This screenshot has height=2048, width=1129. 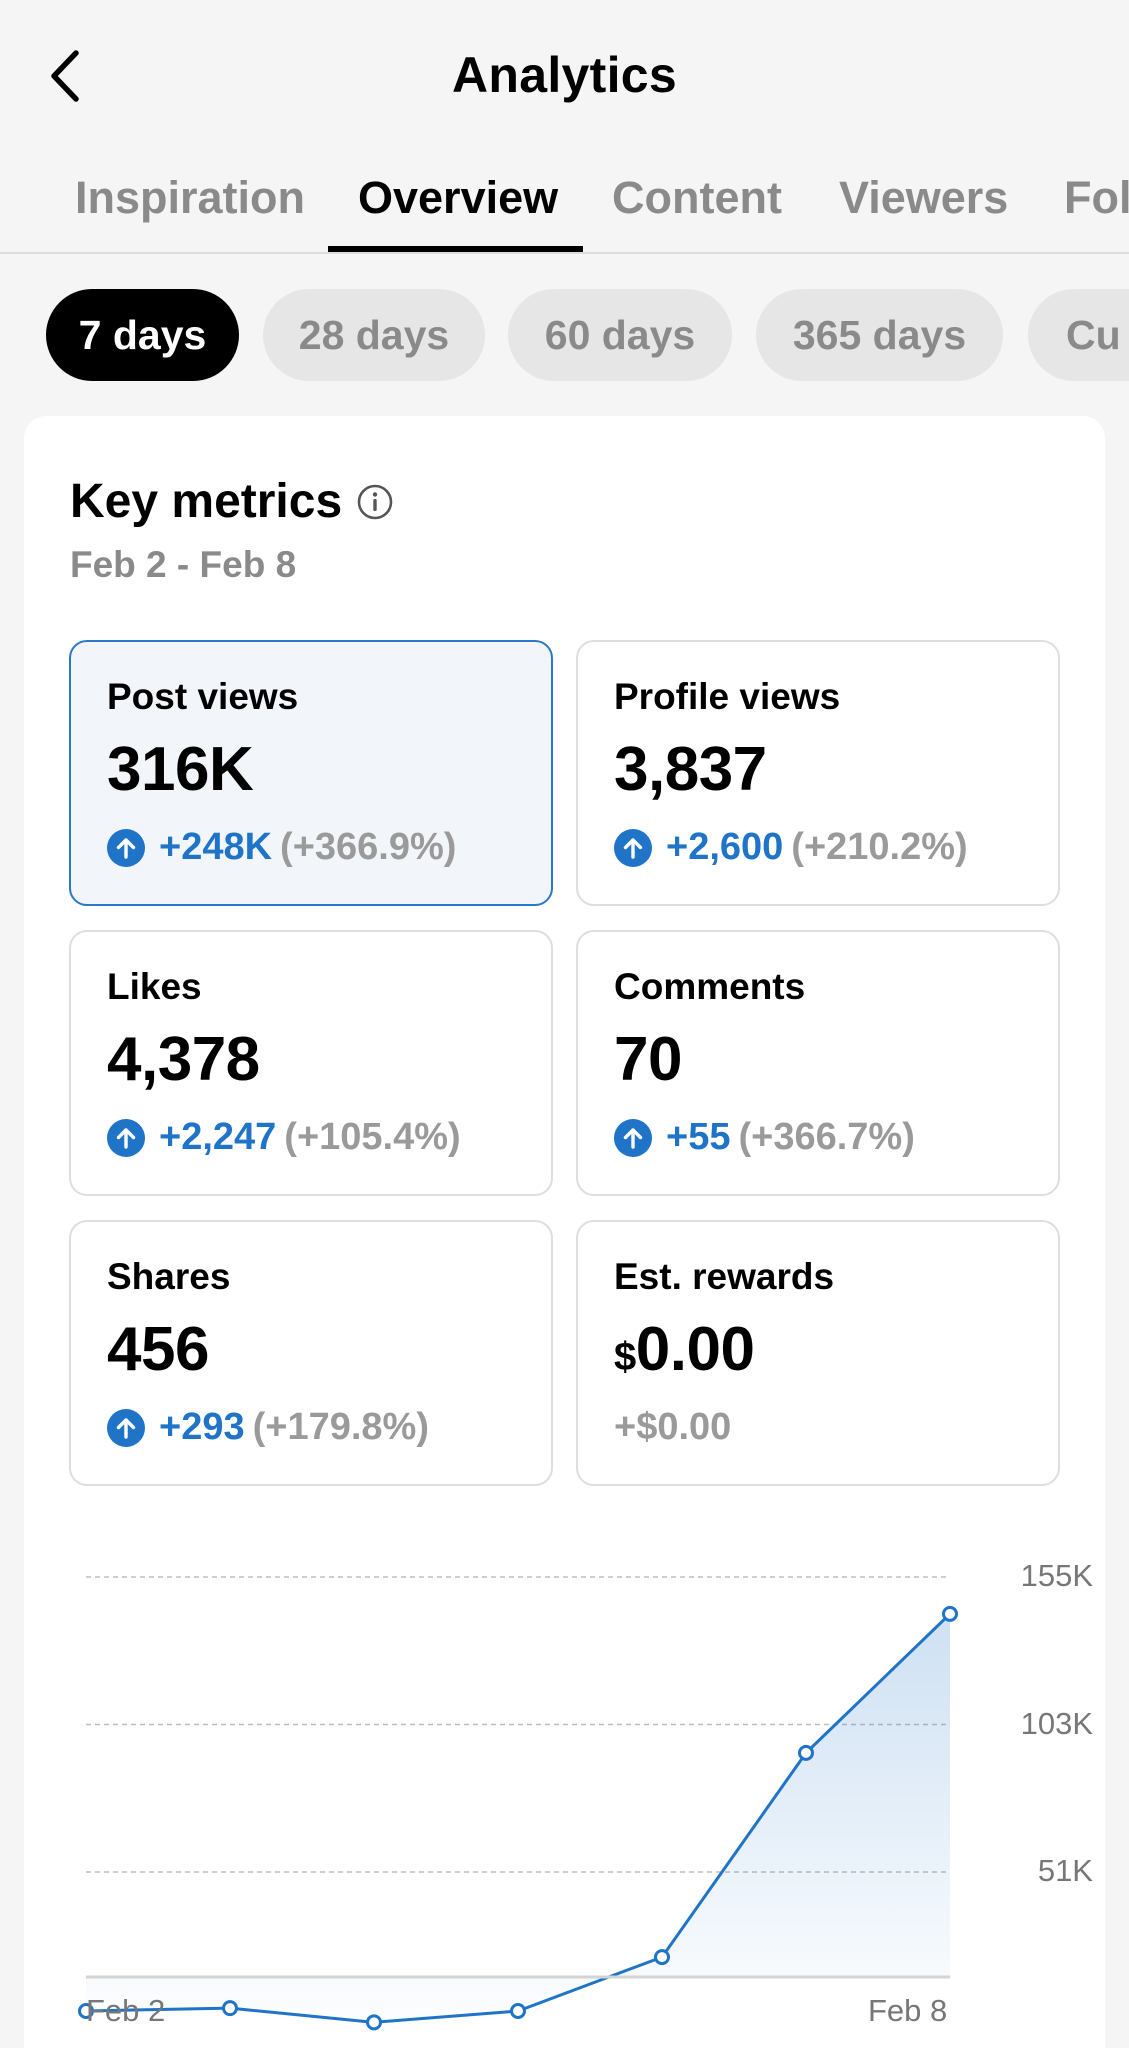 I want to click on metric-delta: +55, so click(x=698, y=1137).